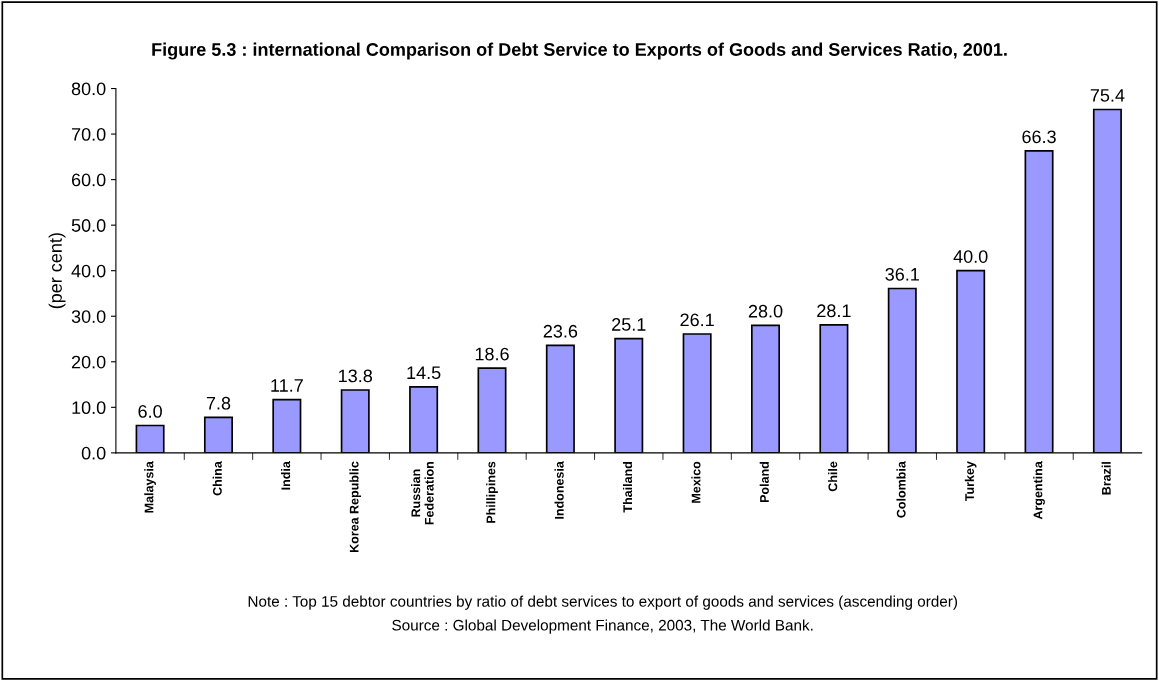 The image size is (1159, 681). What do you see at coordinates (629, 324) in the screenshot?
I see `data-label: 25.1` at bounding box center [629, 324].